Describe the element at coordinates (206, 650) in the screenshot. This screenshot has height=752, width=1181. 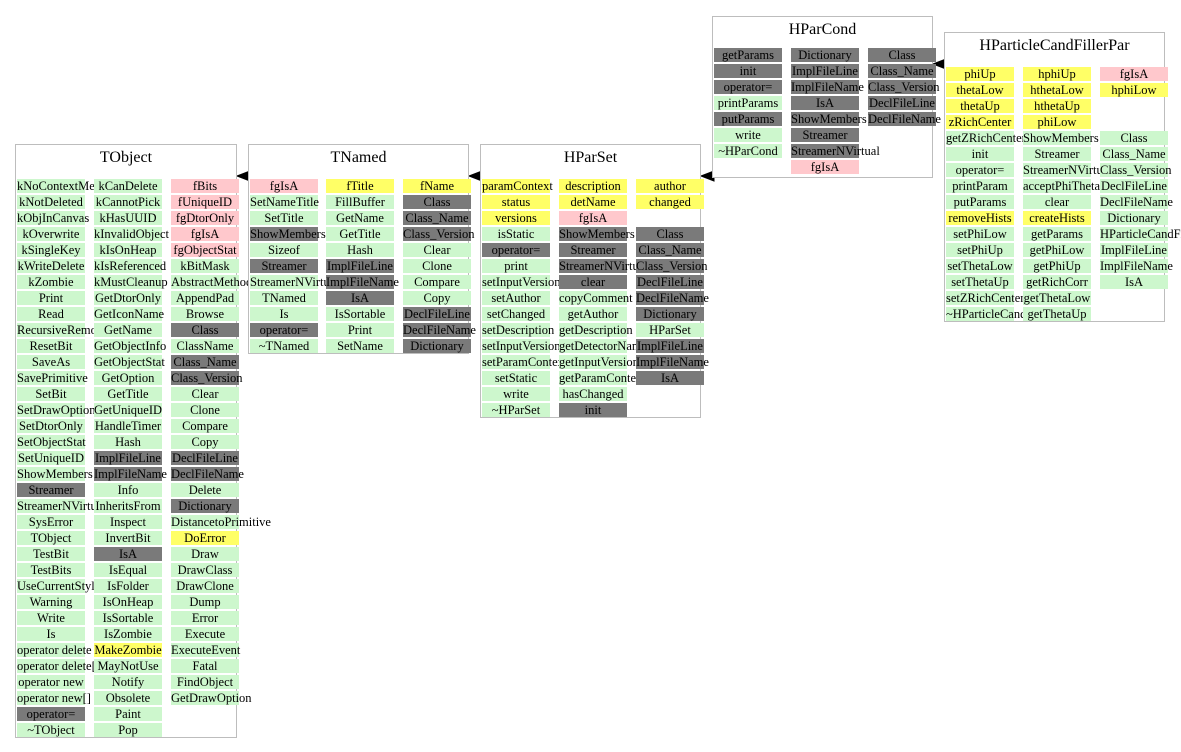
I see `member-cell: ExecuteEvent` at that location.